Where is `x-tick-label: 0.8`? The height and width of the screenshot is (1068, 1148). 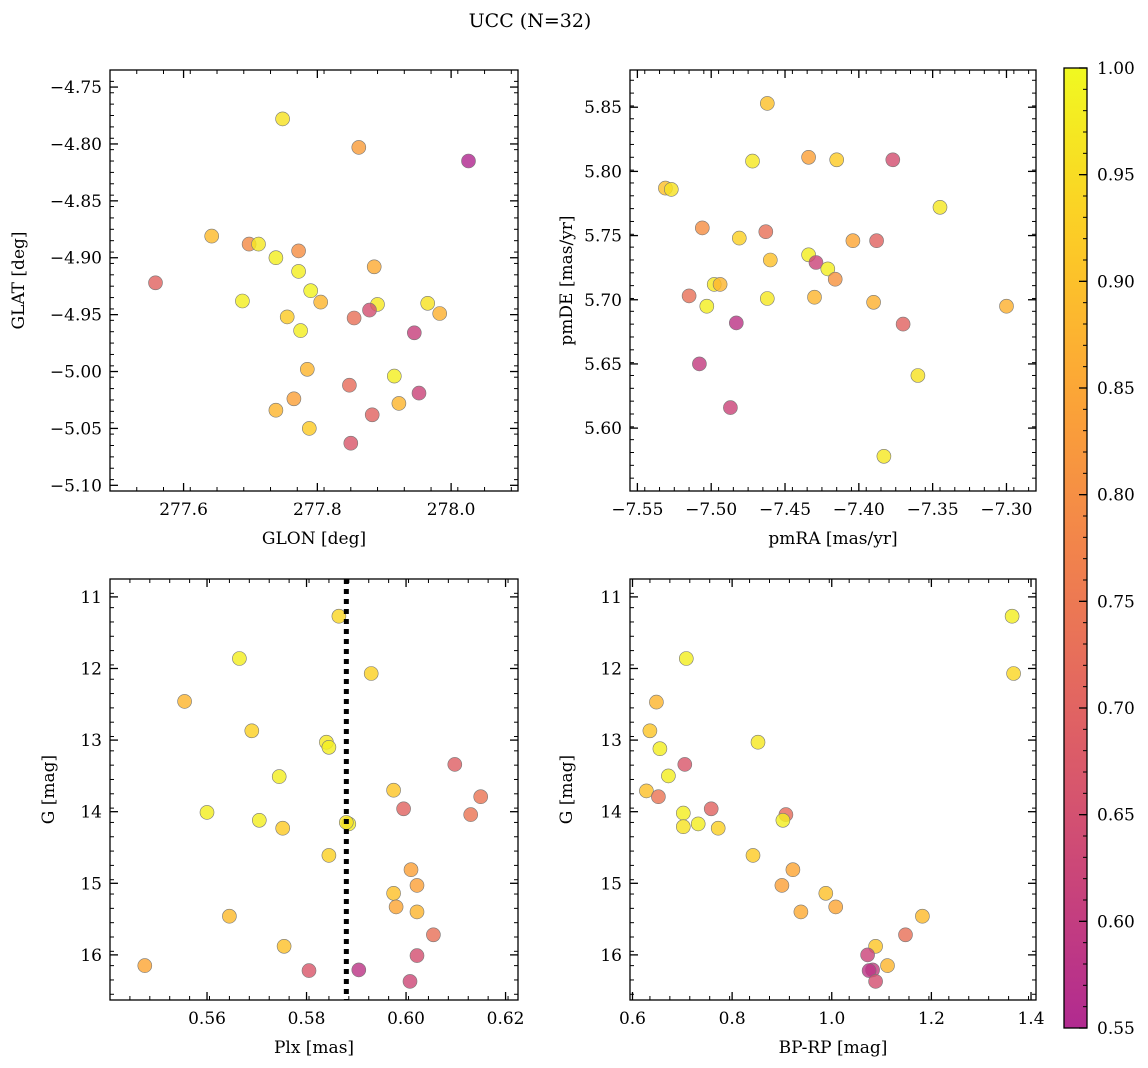 x-tick-label: 0.8 is located at coordinates (732, 1019).